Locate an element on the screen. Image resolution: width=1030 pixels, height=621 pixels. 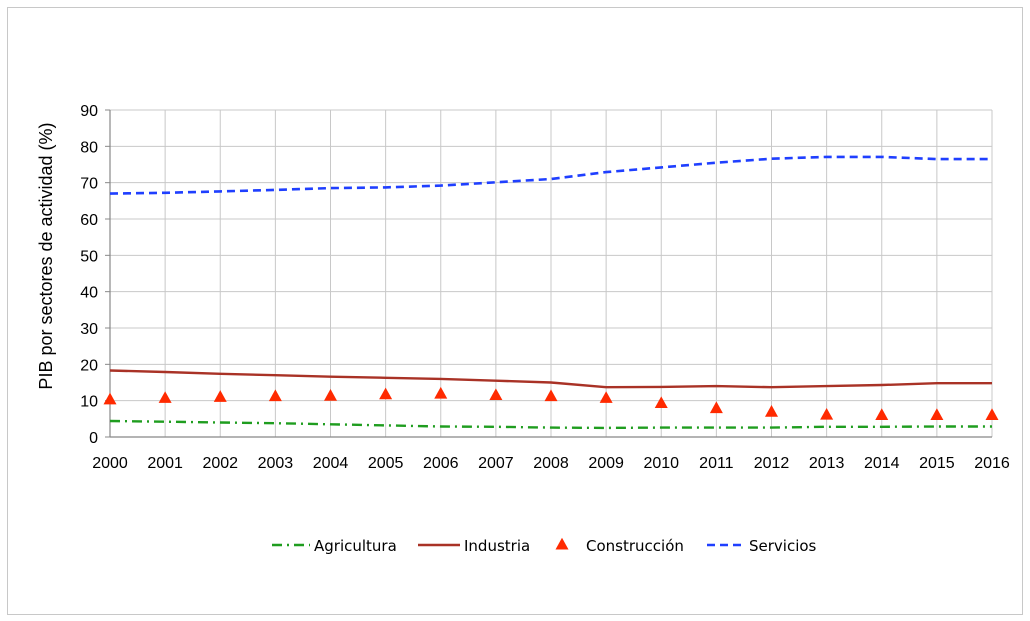
y-tick-label: 0 is located at coordinates (93, 438).